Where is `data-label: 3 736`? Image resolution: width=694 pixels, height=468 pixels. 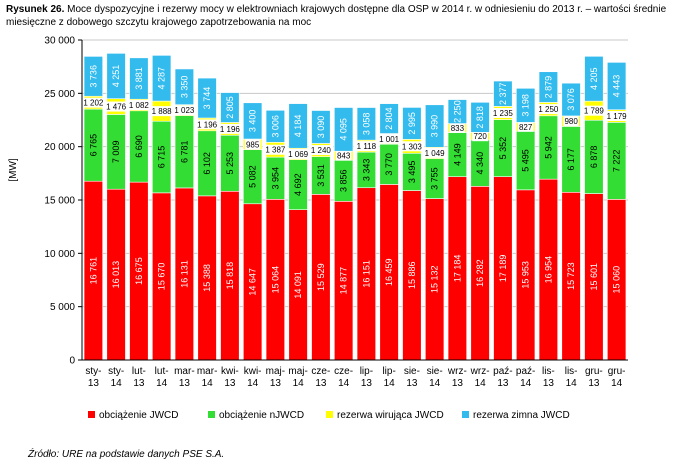
data-label: 3 736 is located at coordinates (93, 76).